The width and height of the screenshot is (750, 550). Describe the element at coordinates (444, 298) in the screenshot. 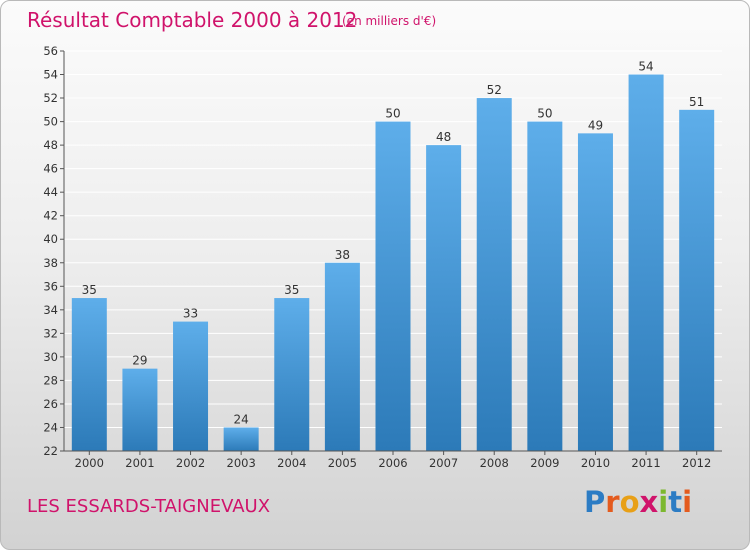

I see `bar-2007` at that location.